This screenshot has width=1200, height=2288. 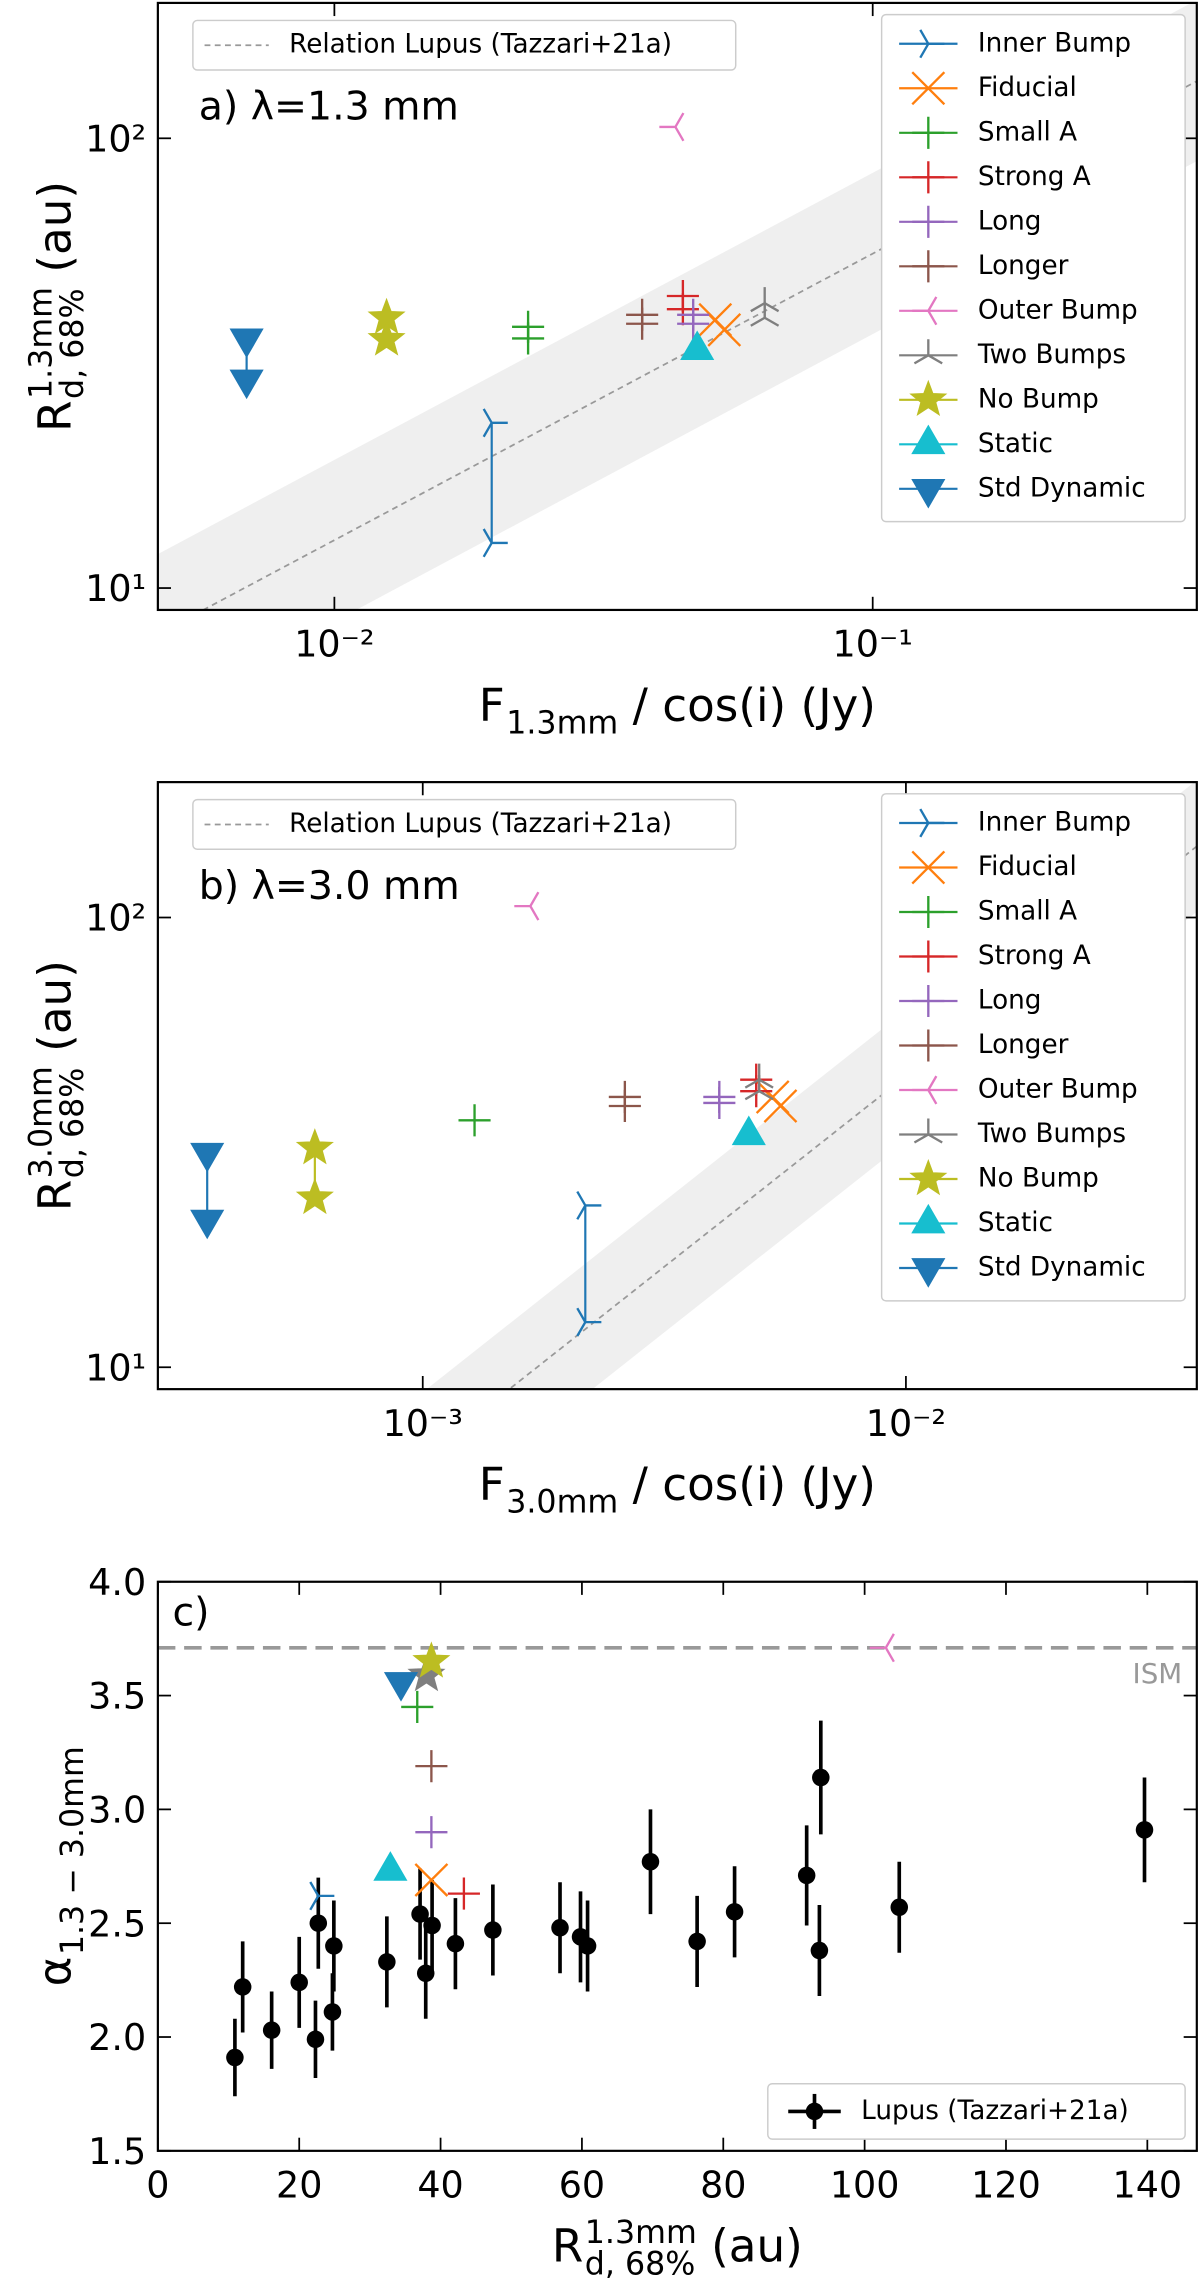 What do you see at coordinates (865, 2185) in the screenshot?
I see `x-tick-label: 100` at bounding box center [865, 2185].